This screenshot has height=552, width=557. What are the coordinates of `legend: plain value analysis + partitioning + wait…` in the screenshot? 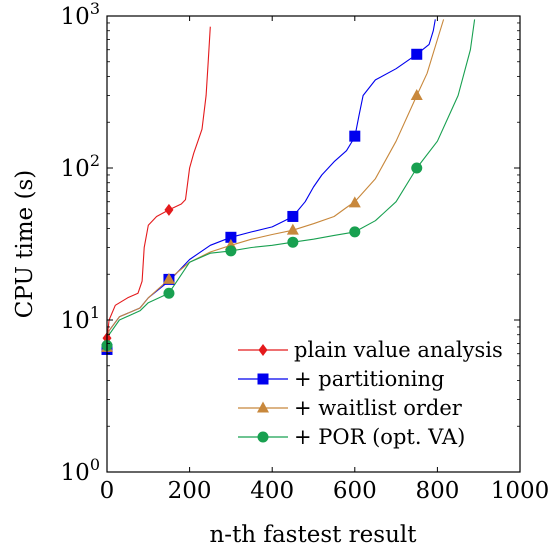 It's located at (370, 393).